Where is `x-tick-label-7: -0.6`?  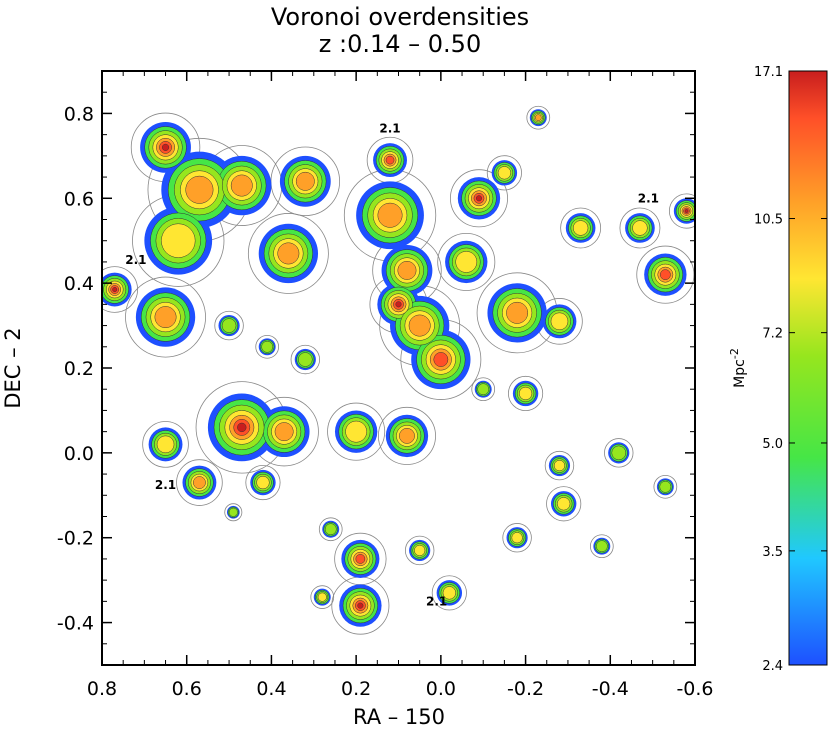 x-tick-label-7: -0.6 is located at coordinates (694, 689).